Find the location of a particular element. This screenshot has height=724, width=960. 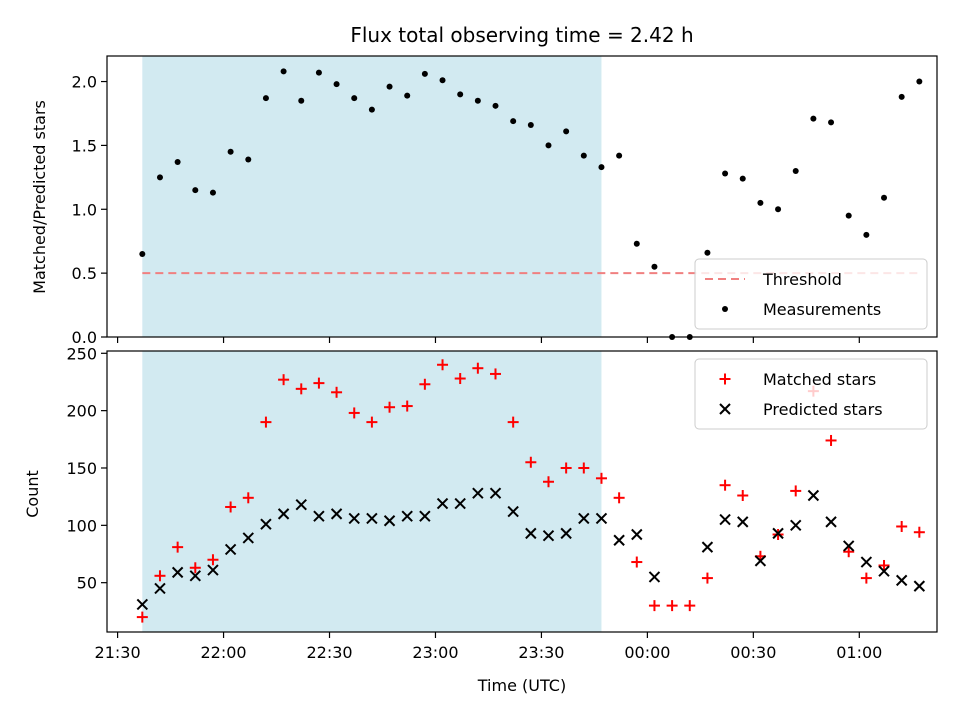

y-tick-label: 250 is located at coordinates (81, 353).